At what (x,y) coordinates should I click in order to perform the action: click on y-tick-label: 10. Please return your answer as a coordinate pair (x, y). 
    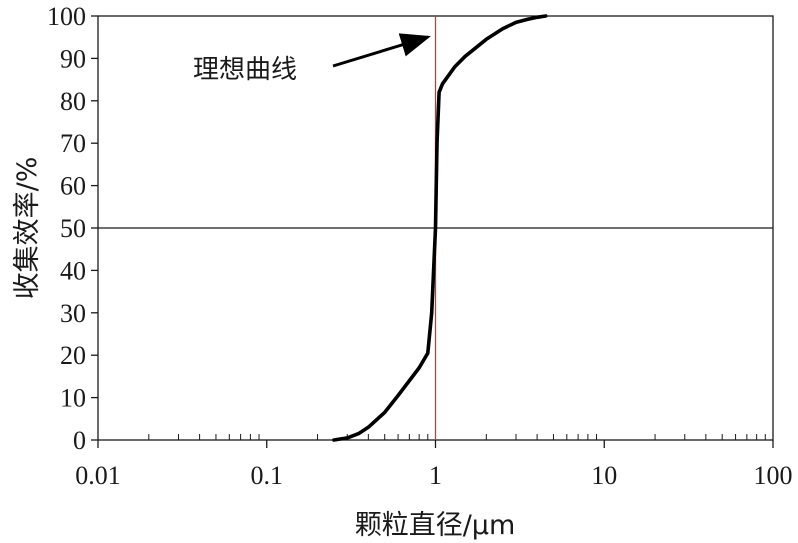
    Looking at the image, I should click on (73, 398).